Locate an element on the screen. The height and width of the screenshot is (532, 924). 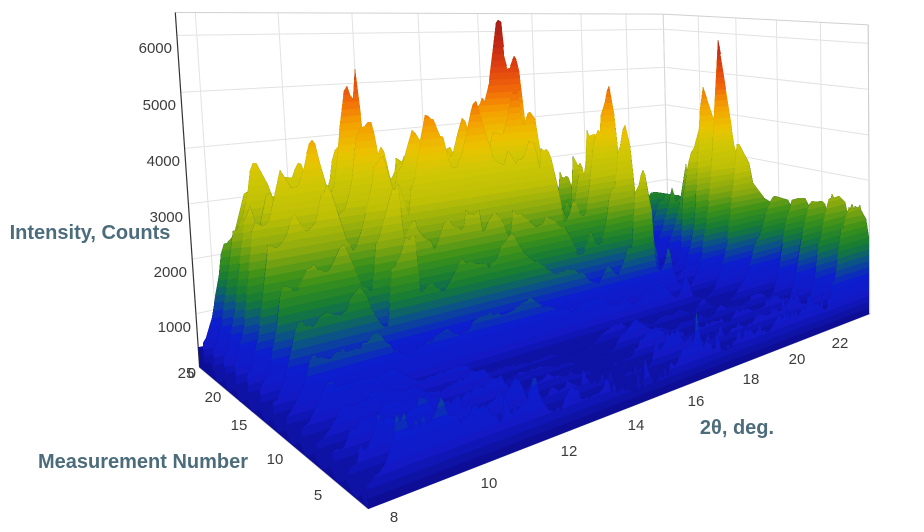
svg-text: 18 is located at coordinates (751, 379).